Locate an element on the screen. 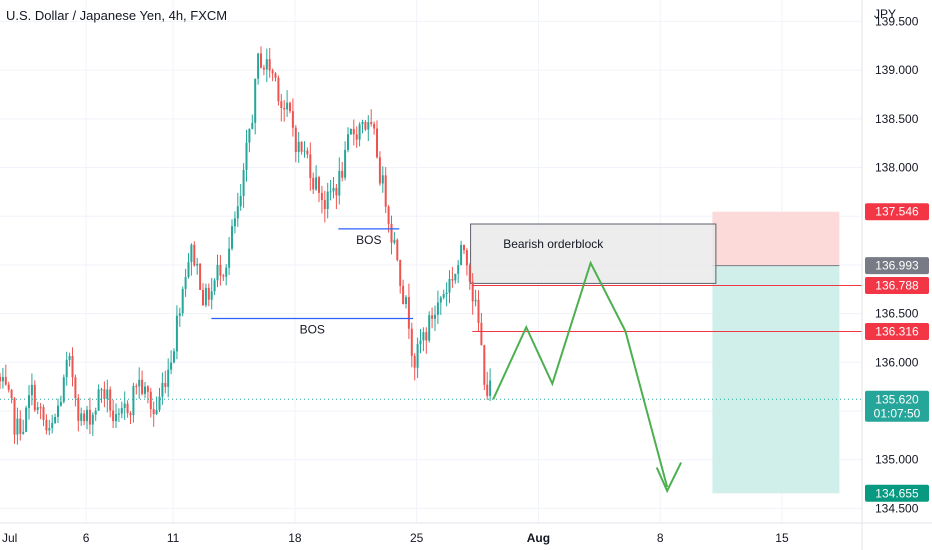 The image size is (932, 550). projection-arrowhead is located at coordinates (668, 478).